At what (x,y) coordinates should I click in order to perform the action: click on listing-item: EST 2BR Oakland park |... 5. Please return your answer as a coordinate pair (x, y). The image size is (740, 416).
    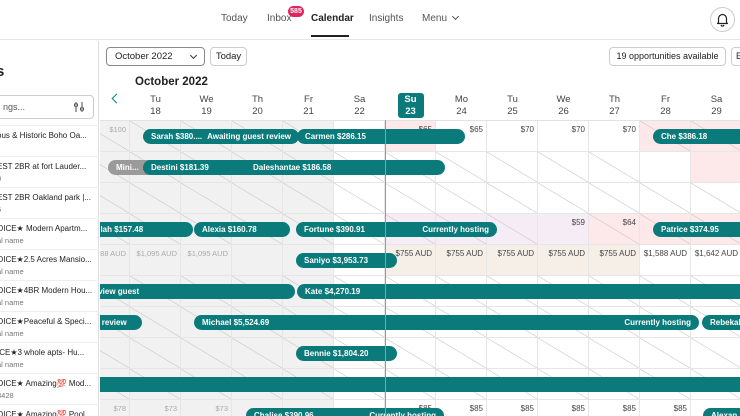
    Looking at the image, I should click on (49, 202).